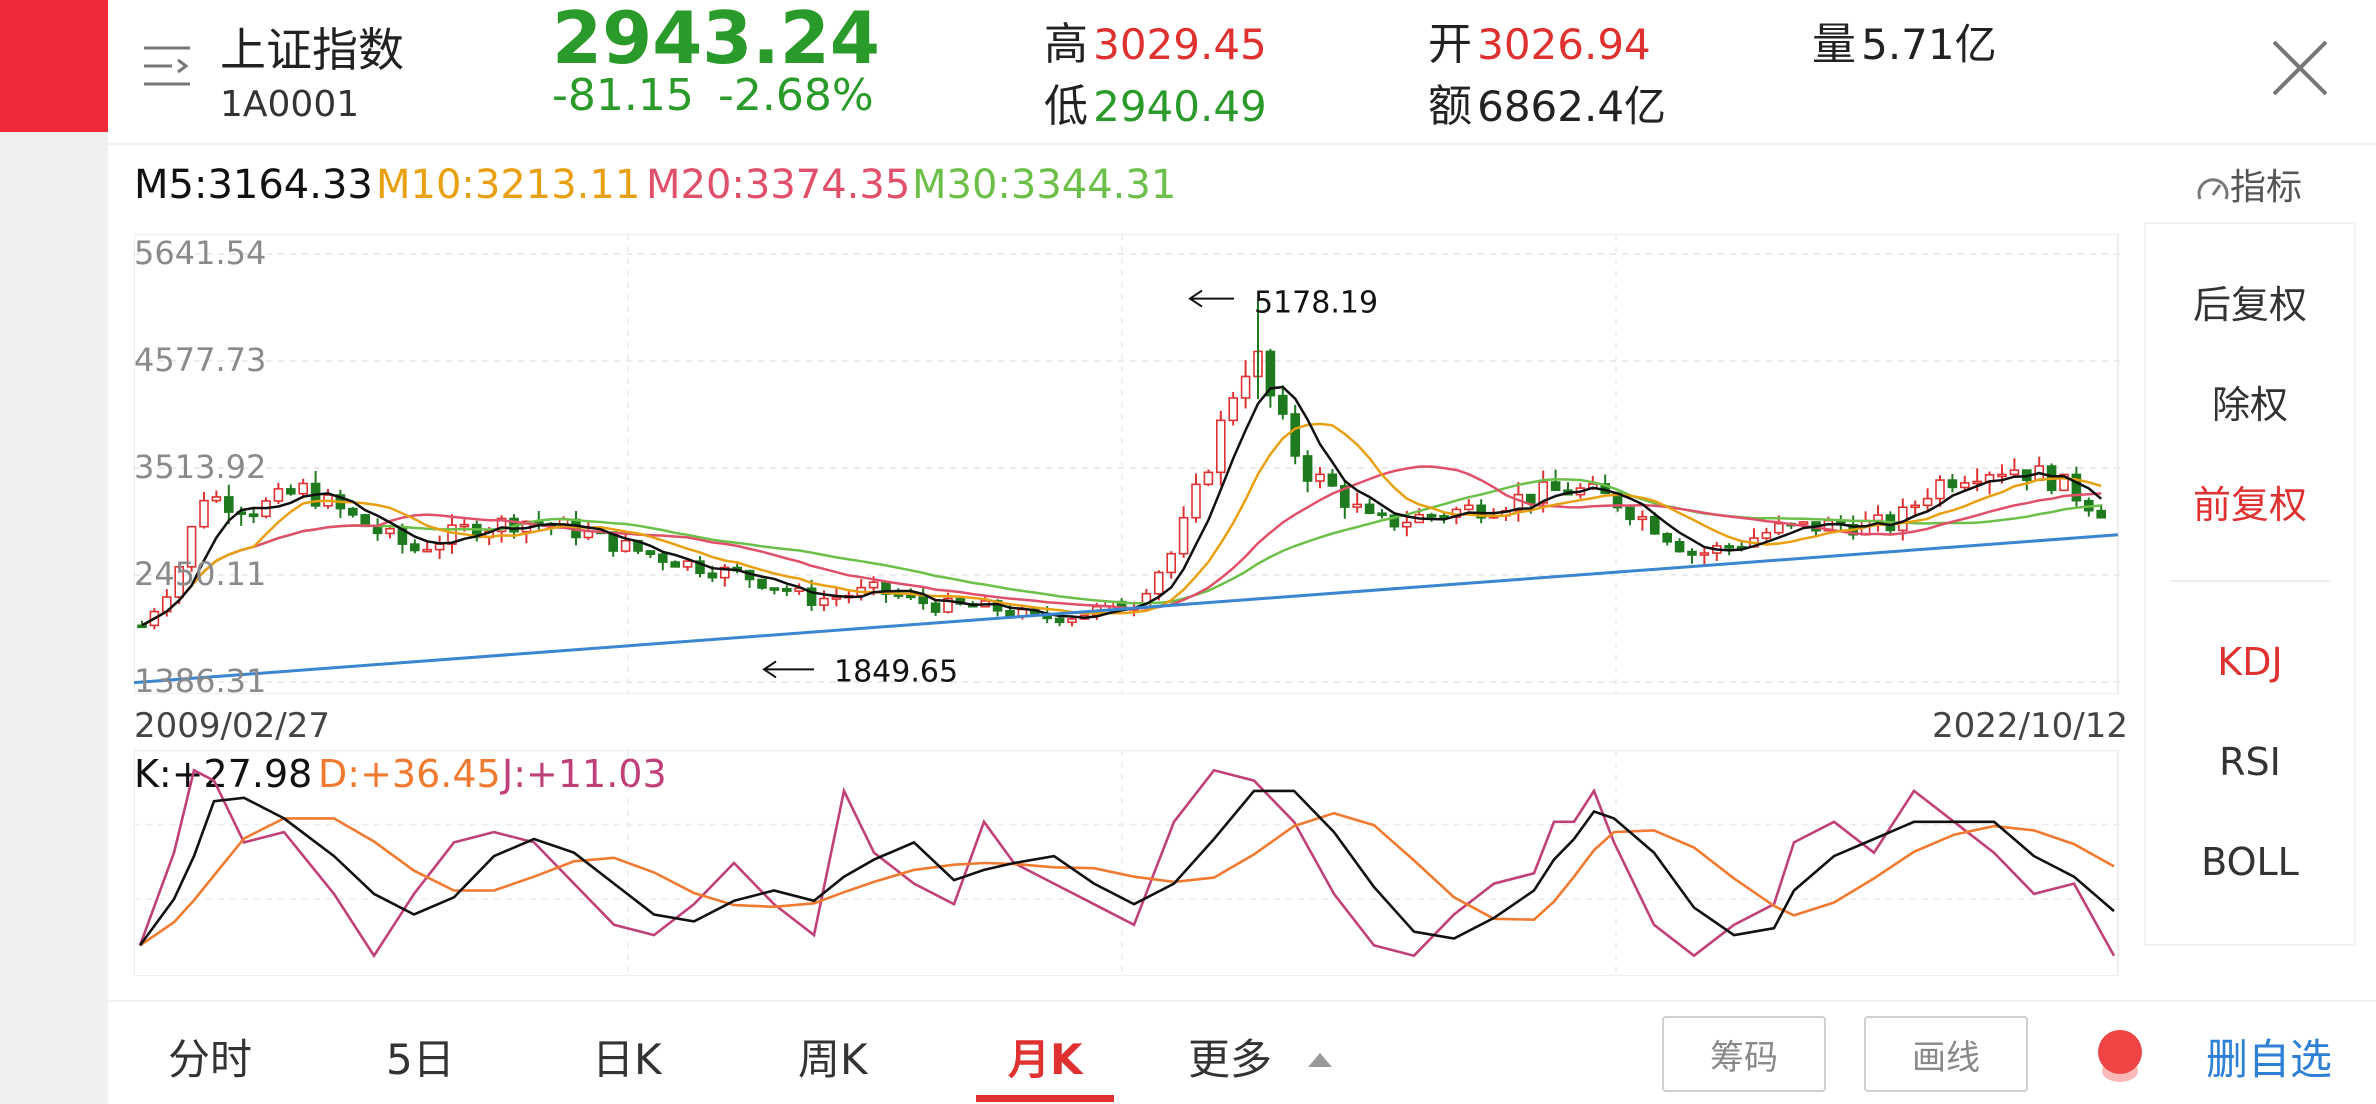 The width and height of the screenshot is (2376, 1104). I want to click on back-tab, so click(54, 66).